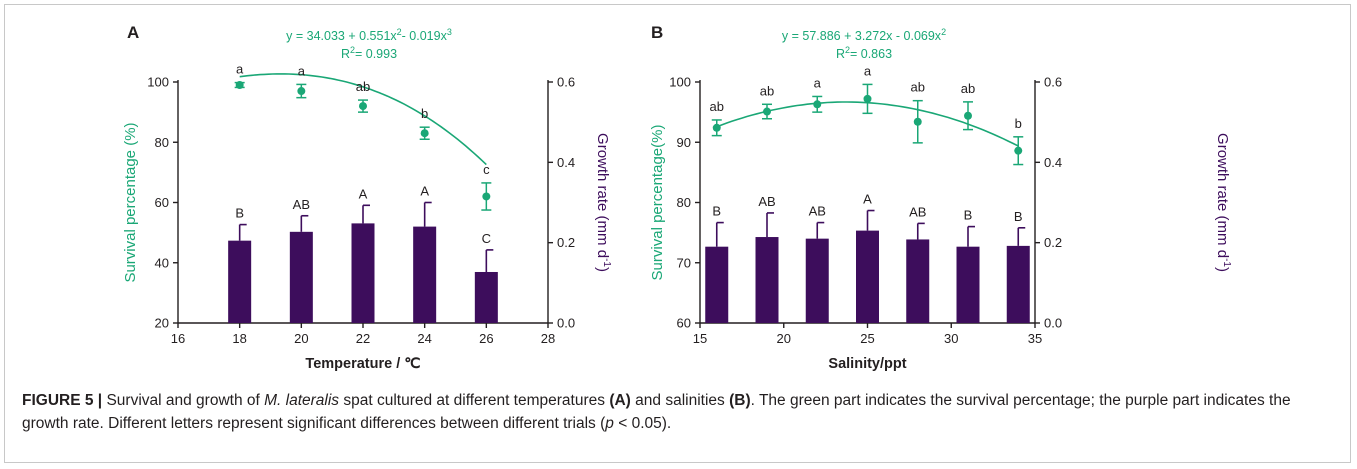 This screenshot has width=1357, height=469. What do you see at coordinates (606, 262) in the screenshot?
I see `y-right-label-exponent: -1` at bounding box center [606, 262].